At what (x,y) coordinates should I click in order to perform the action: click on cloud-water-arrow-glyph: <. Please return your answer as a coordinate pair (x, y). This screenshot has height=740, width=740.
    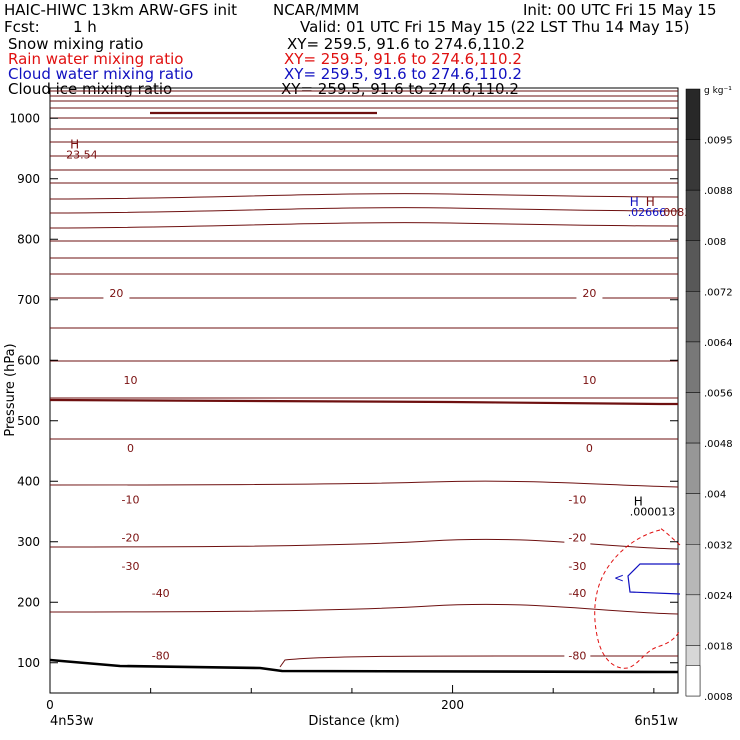
    Looking at the image, I should click on (619, 578).